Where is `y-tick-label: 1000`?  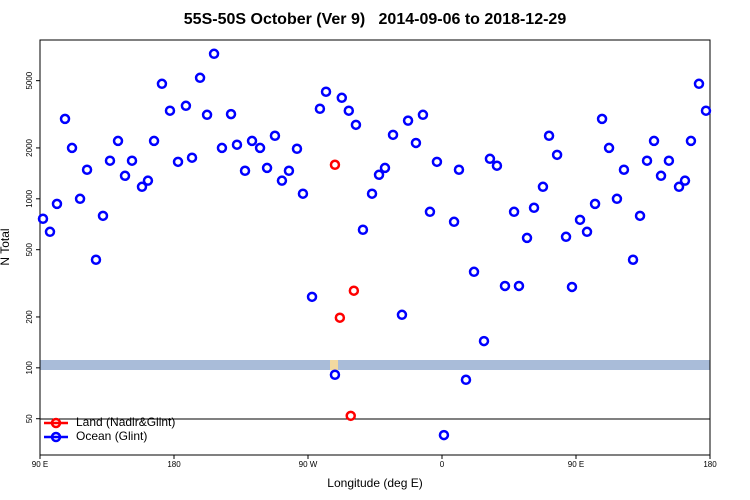
y-tick-label: 1000 is located at coordinates (29, 198).